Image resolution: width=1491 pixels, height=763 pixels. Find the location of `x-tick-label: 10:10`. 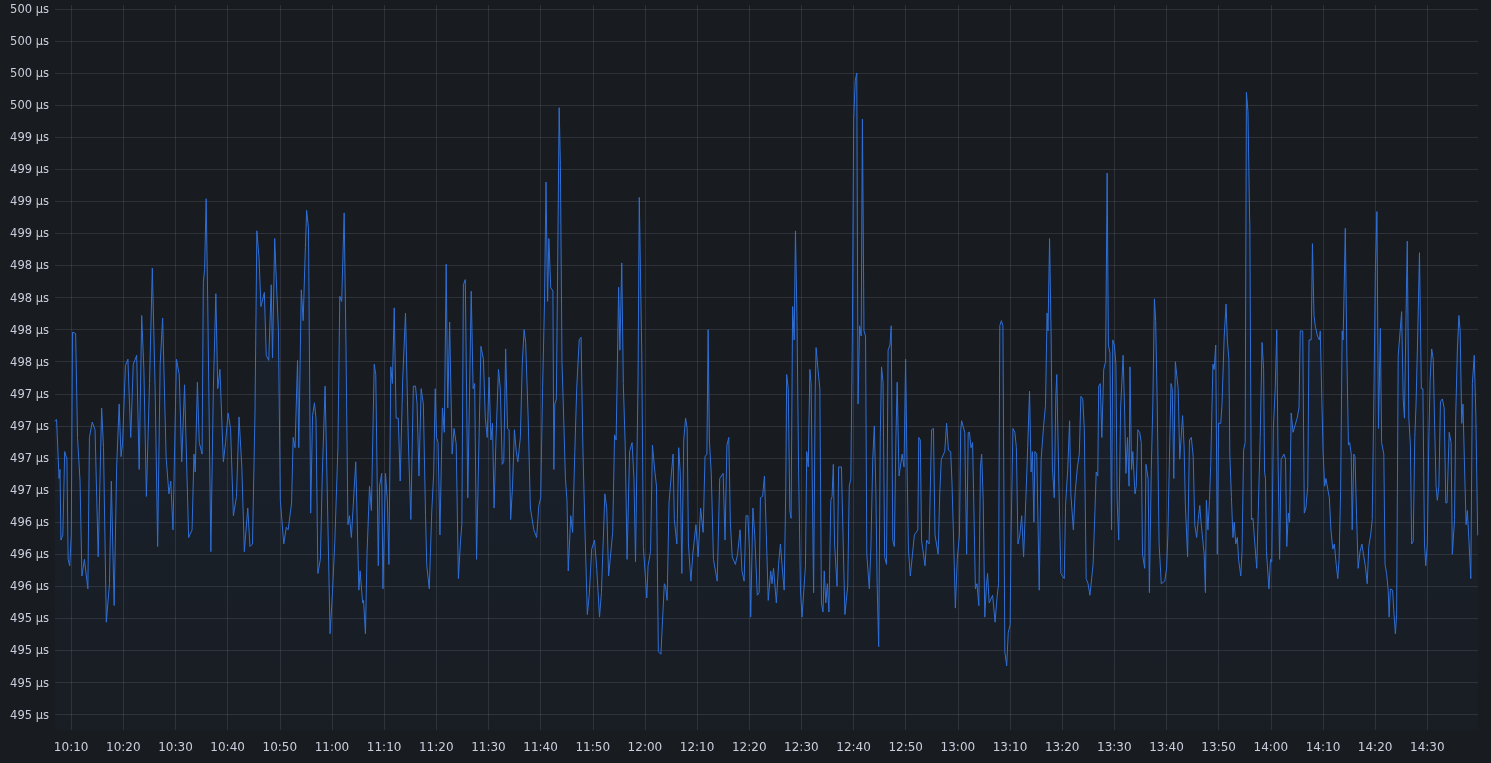

x-tick-label: 10:10 is located at coordinates (71, 747).